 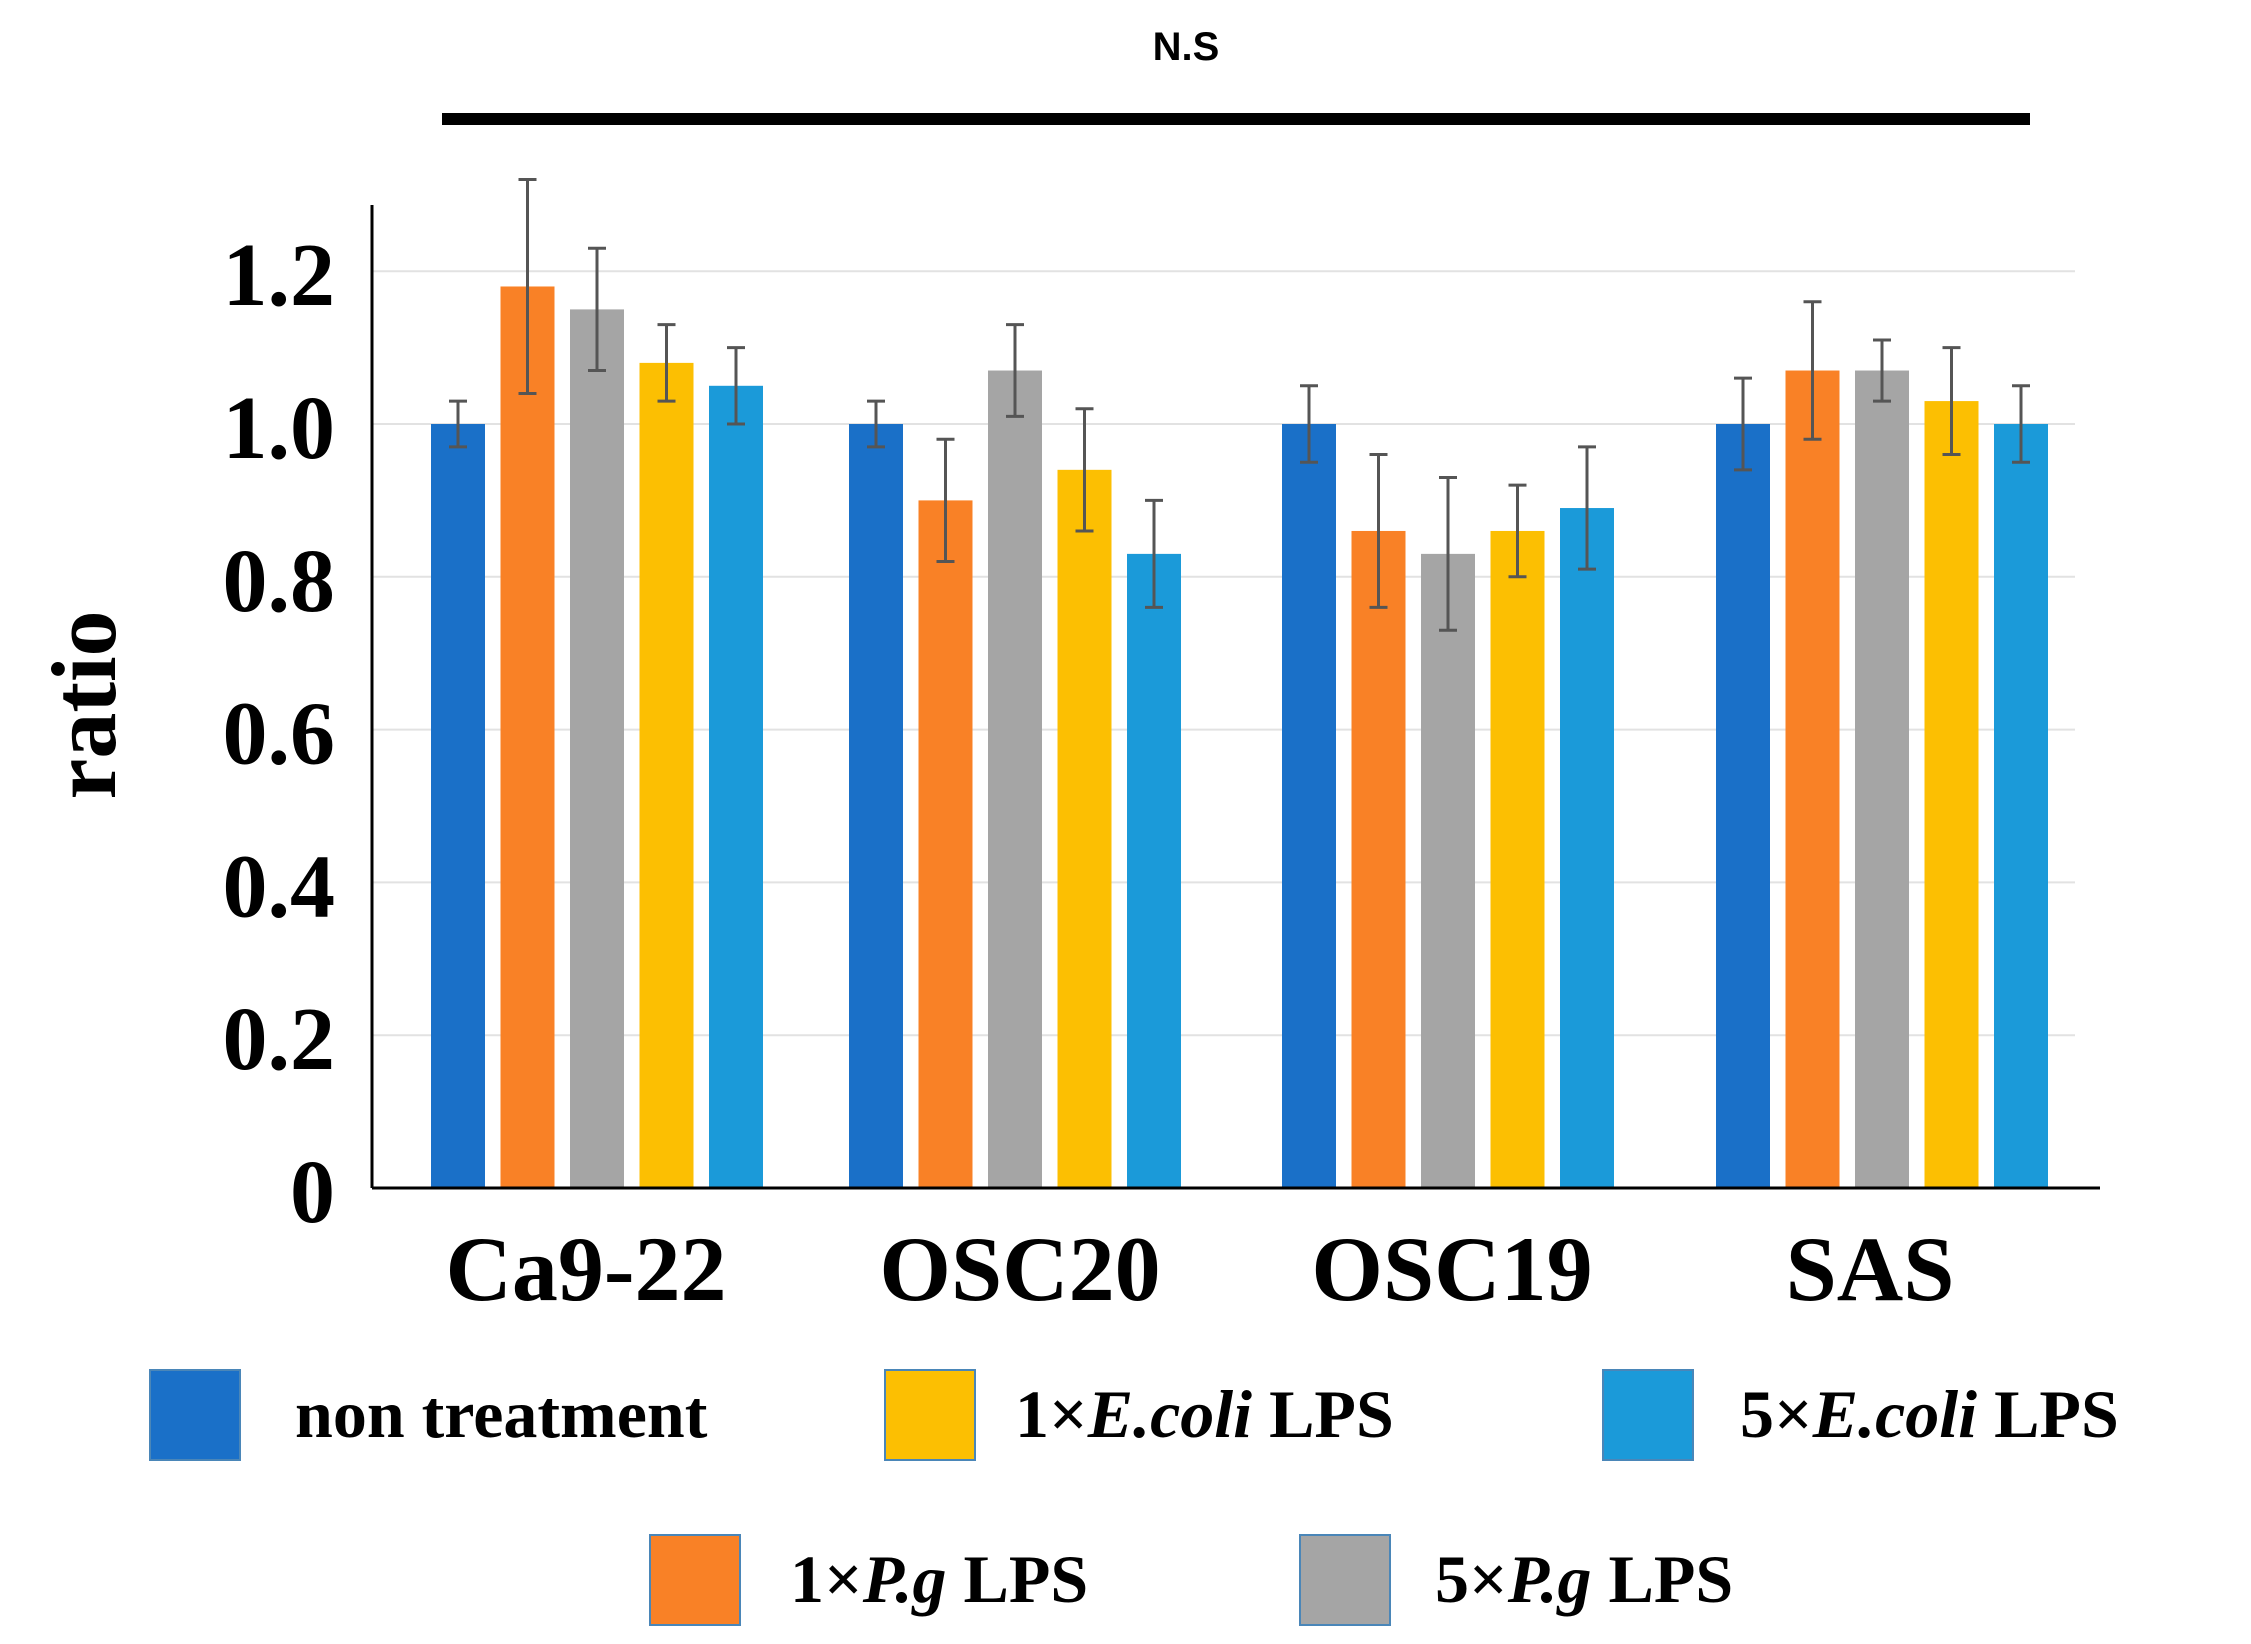 What do you see at coordinates (279, 275) in the screenshot?
I see `y-tick-label: 1.2` at bounding box center [279, 275].